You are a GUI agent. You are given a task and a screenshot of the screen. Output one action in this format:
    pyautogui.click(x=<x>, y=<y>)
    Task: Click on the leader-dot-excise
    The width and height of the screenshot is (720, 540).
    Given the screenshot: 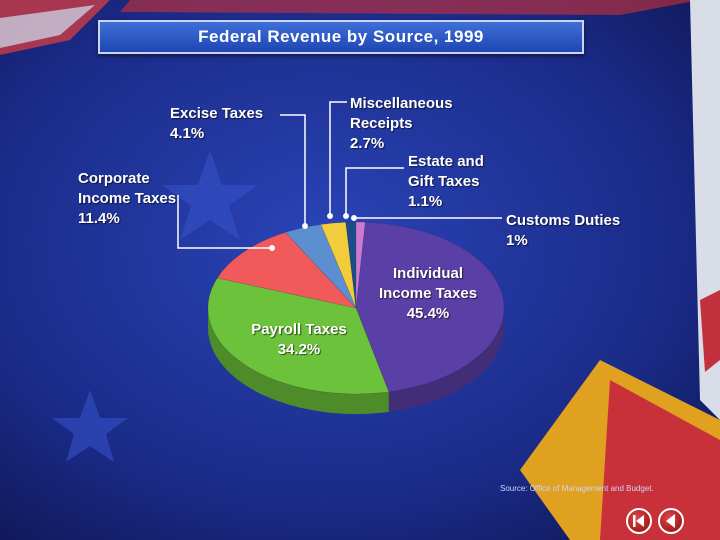 What is the action you would take?
    pyautogui.click(x=305, y=226)
    